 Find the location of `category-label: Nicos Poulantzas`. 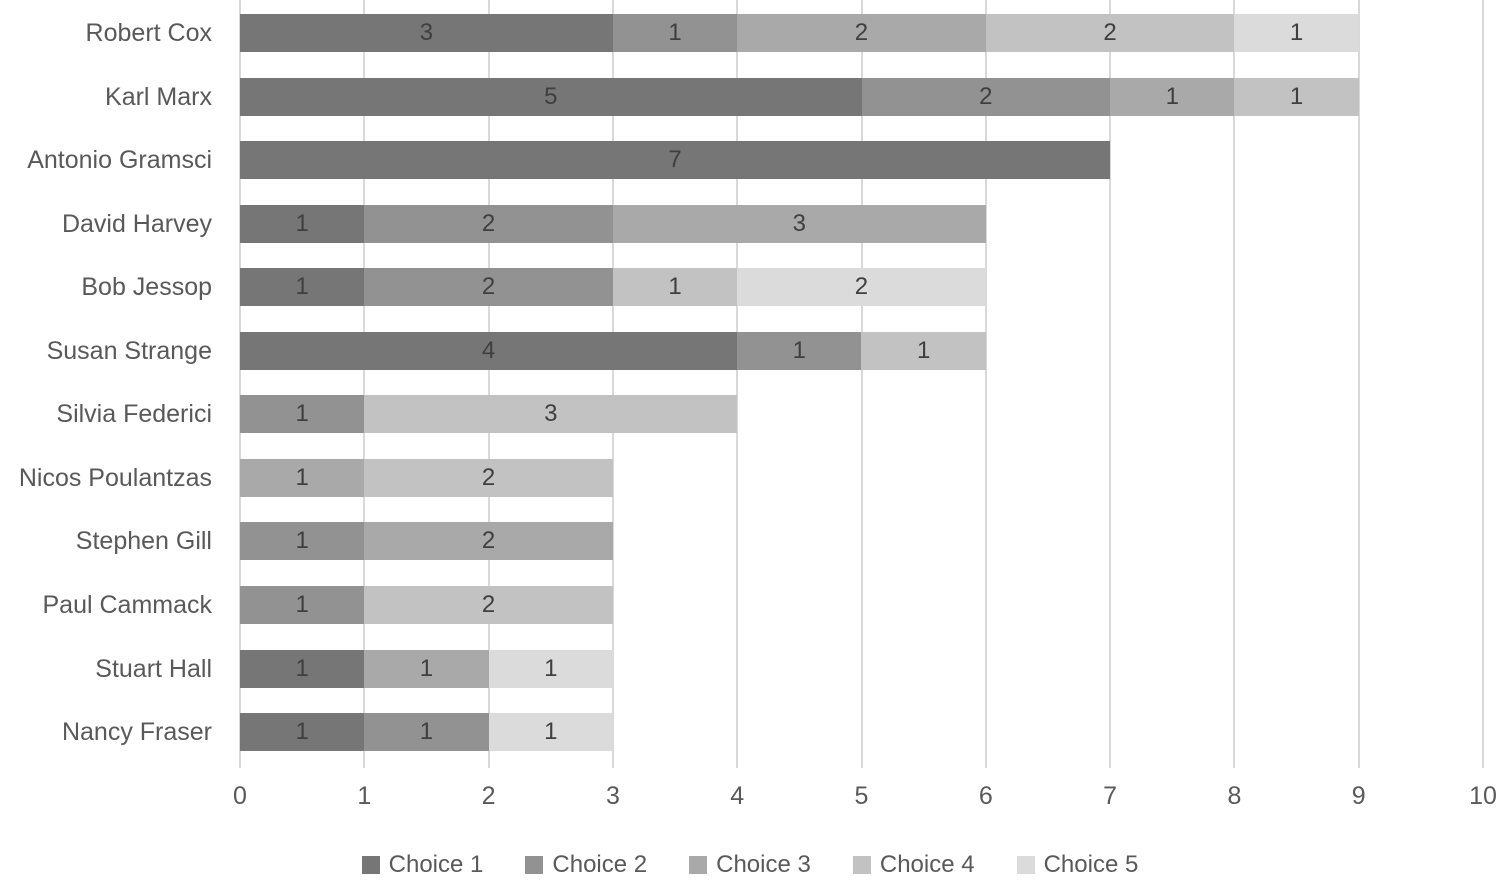

category-label: Nicos Poulantzas is located at coordinates (115, 477).